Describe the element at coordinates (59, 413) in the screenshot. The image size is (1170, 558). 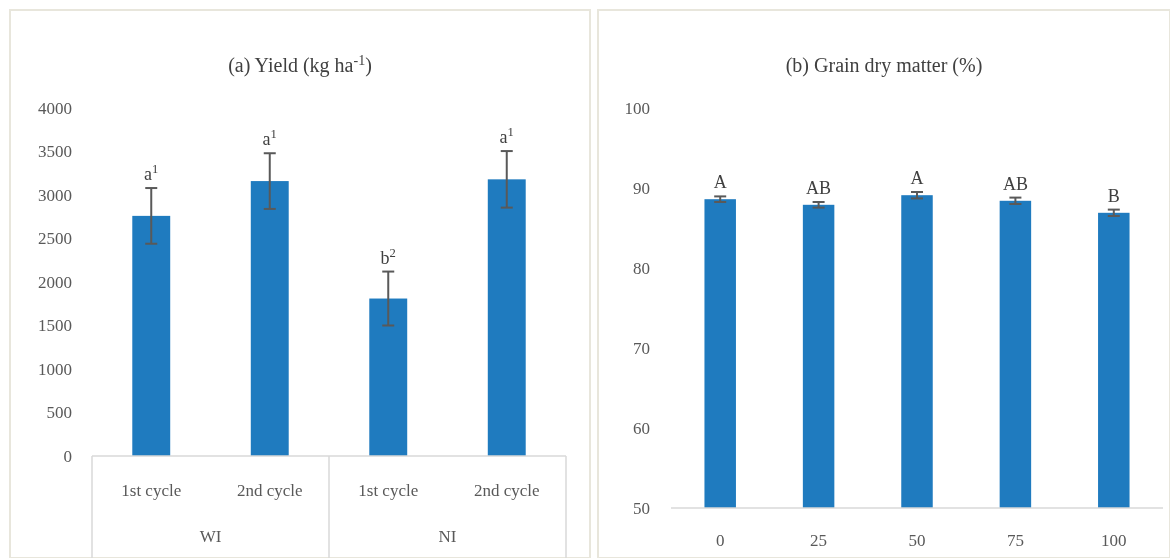
I see `y-tick-label: 500` at that location.